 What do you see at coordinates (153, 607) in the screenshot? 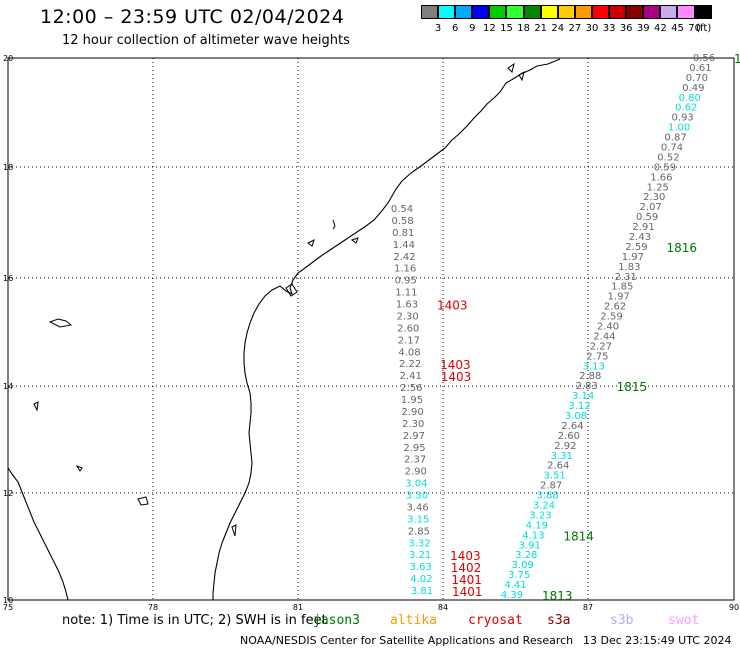
I see `lon-tick-label: 78` at bounding box center [153, 607].